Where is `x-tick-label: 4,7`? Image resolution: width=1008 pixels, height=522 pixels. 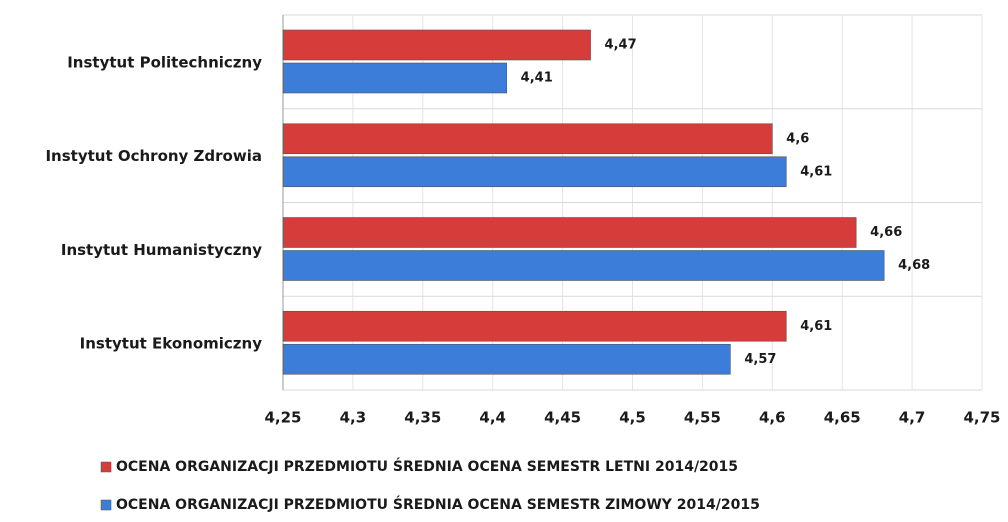
x-tick-label: 4,7 is located at coordinates (912, 418).